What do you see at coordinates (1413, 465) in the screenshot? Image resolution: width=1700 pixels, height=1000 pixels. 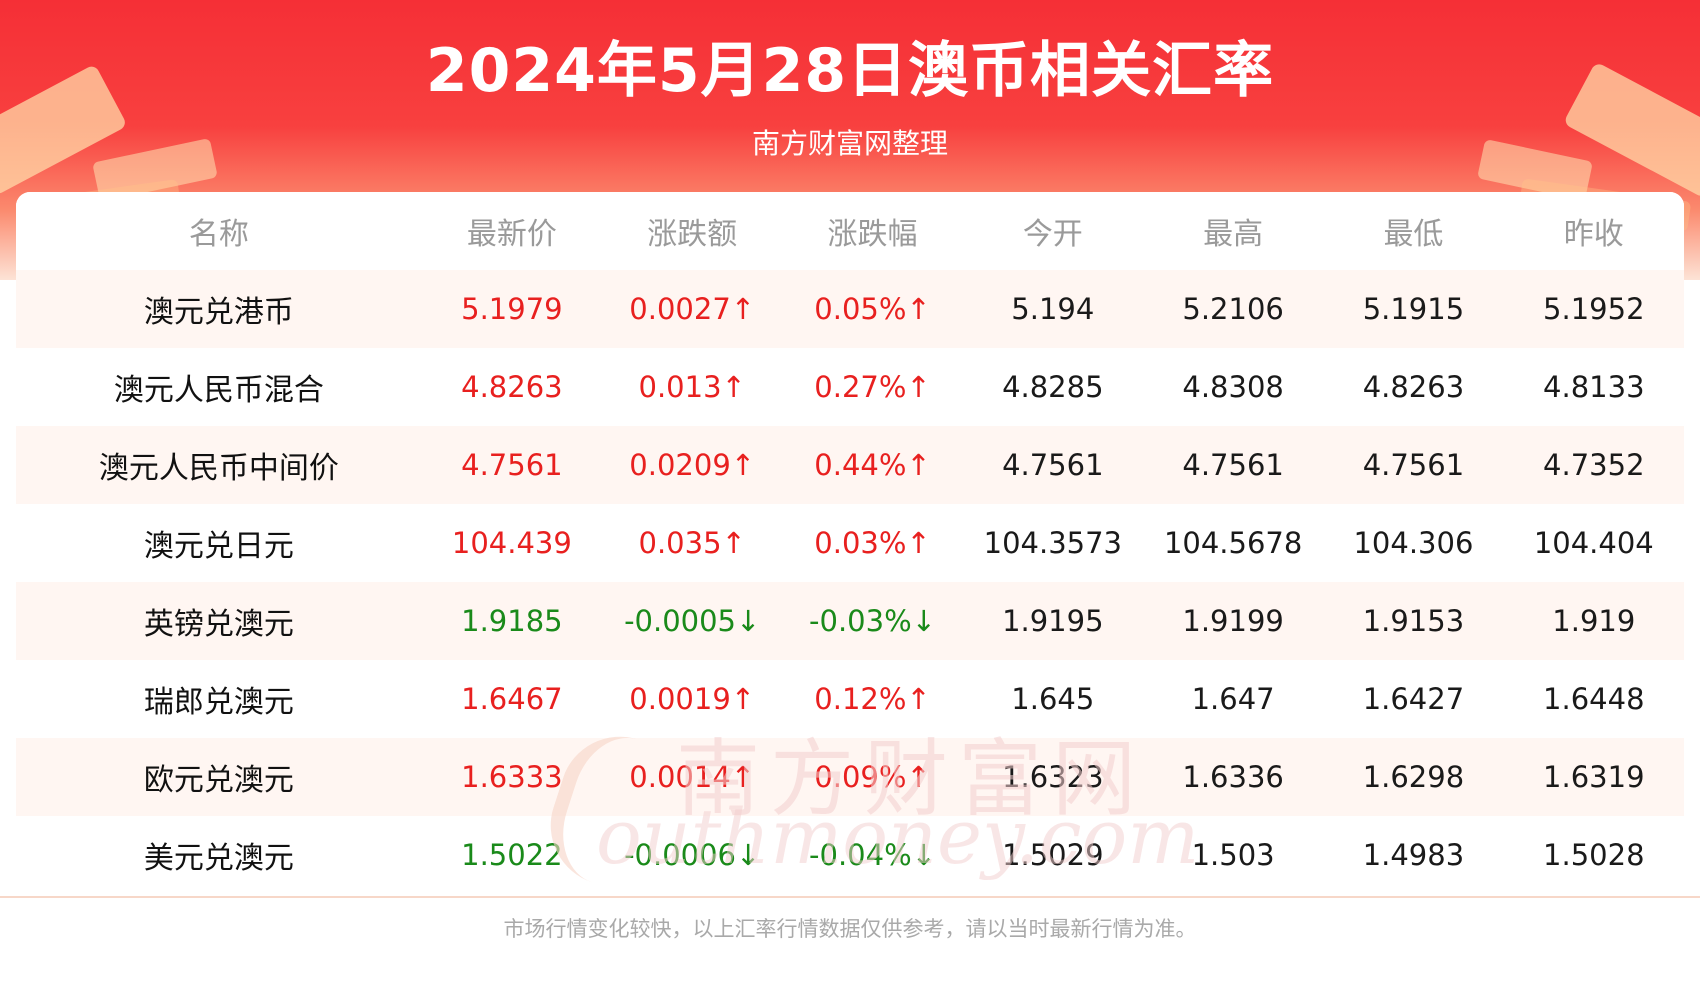 I see `cell-low: 4.7561` at bounding box center [1413, 465].